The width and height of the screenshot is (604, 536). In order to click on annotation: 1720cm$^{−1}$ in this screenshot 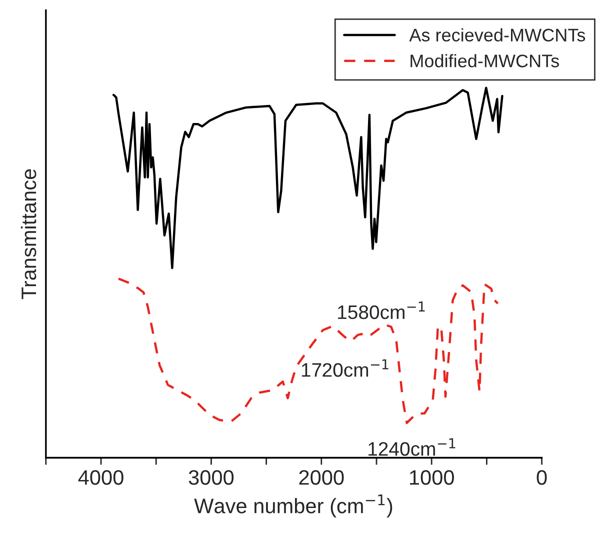, I will do `click(345, 368)`.